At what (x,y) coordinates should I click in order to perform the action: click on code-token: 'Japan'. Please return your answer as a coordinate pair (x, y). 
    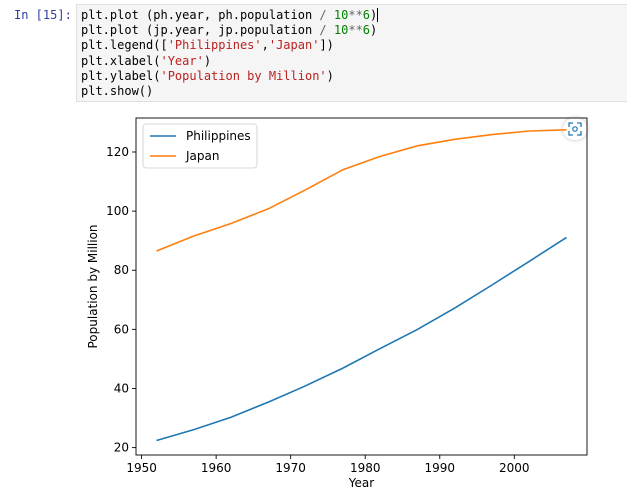
    Looking at the image, I should click on (294, 45).